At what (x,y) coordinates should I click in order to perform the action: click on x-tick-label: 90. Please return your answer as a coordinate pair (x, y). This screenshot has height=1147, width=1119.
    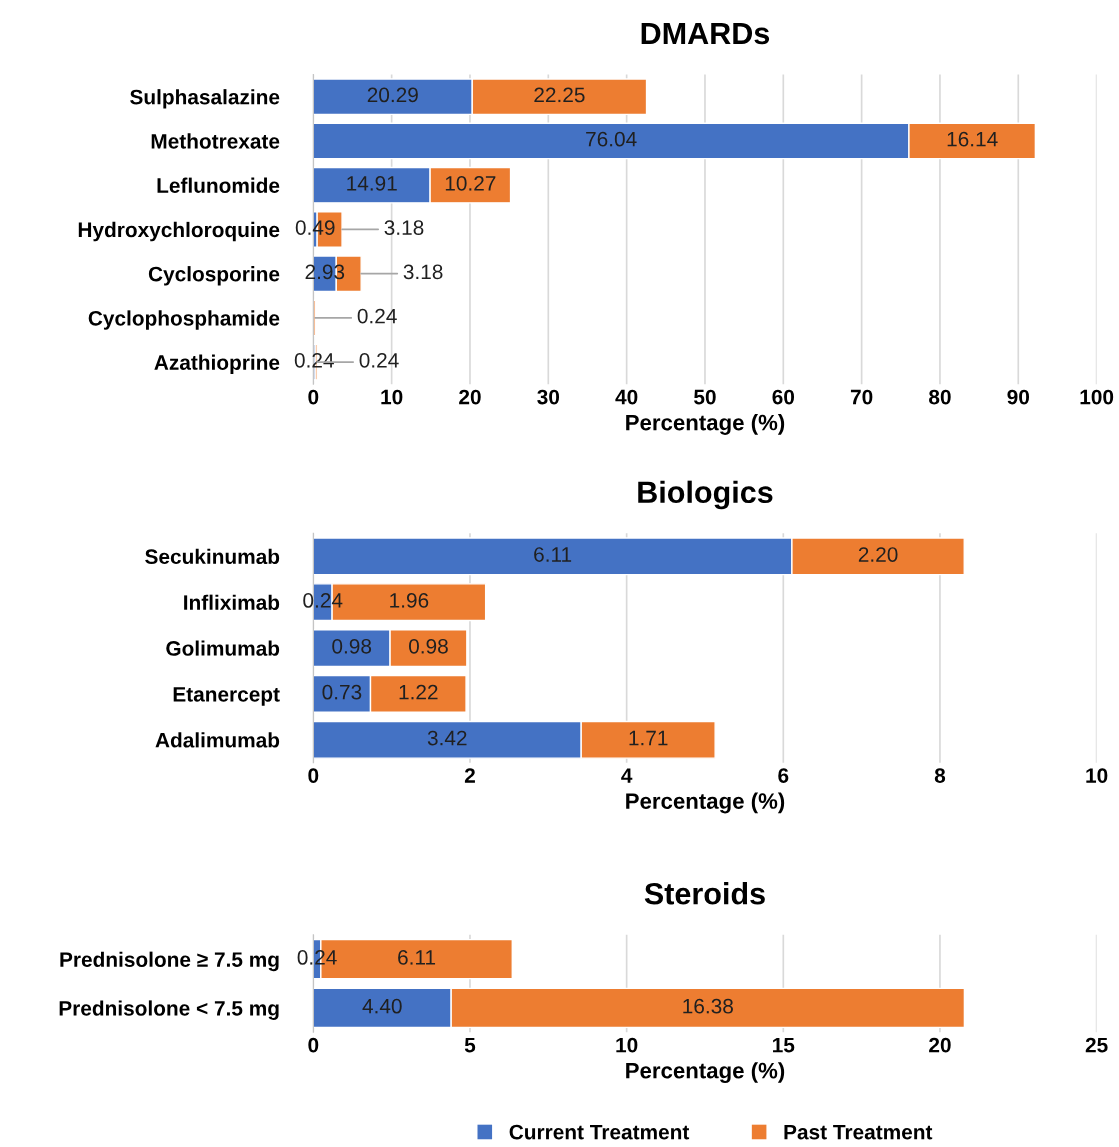
    Looking at the image, I should click on (1018, 397).